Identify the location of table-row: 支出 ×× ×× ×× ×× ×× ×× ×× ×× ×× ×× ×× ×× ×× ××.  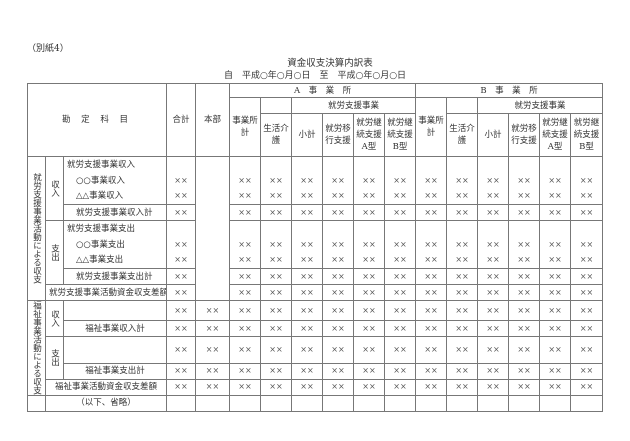
(316, 358).